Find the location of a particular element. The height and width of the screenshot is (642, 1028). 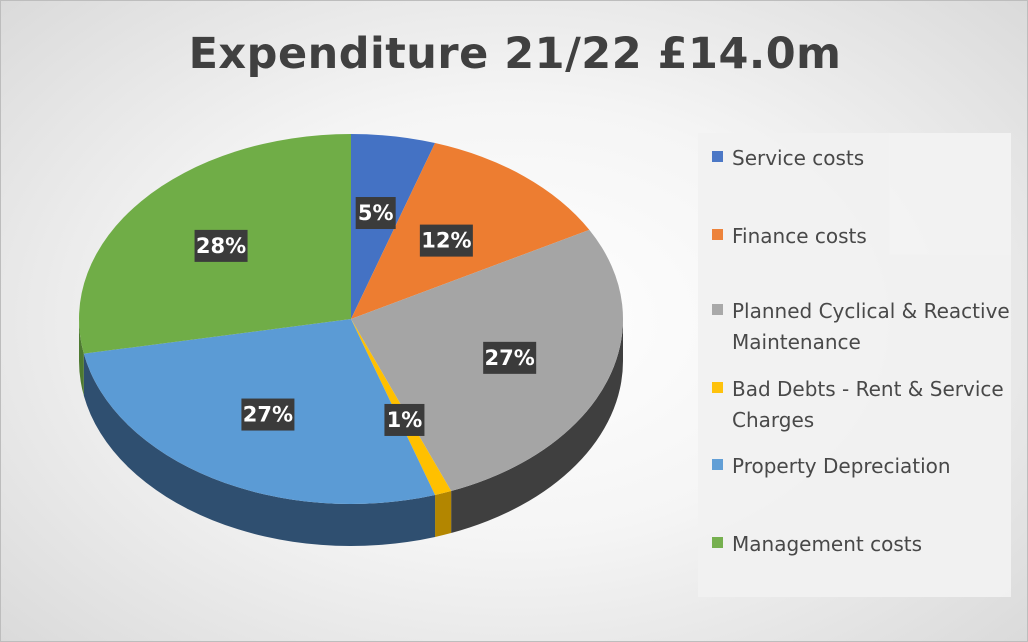

legend-label: Finance costs is located at coordinates (799, 236).